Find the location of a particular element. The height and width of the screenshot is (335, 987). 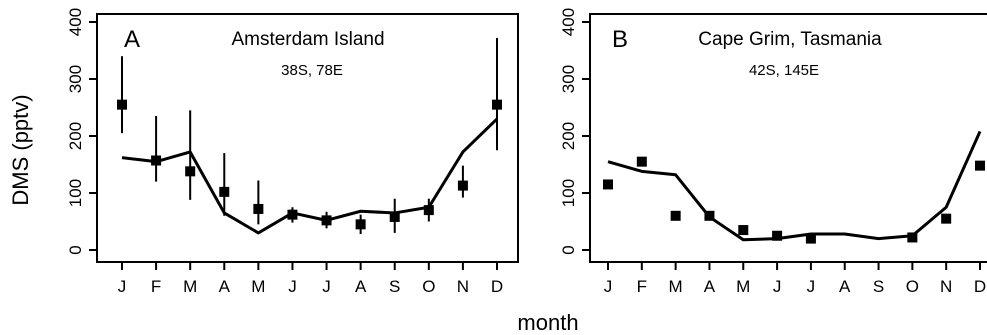

panel-title: Cape Grim, Tasmania is located at coordinates (790, 39).